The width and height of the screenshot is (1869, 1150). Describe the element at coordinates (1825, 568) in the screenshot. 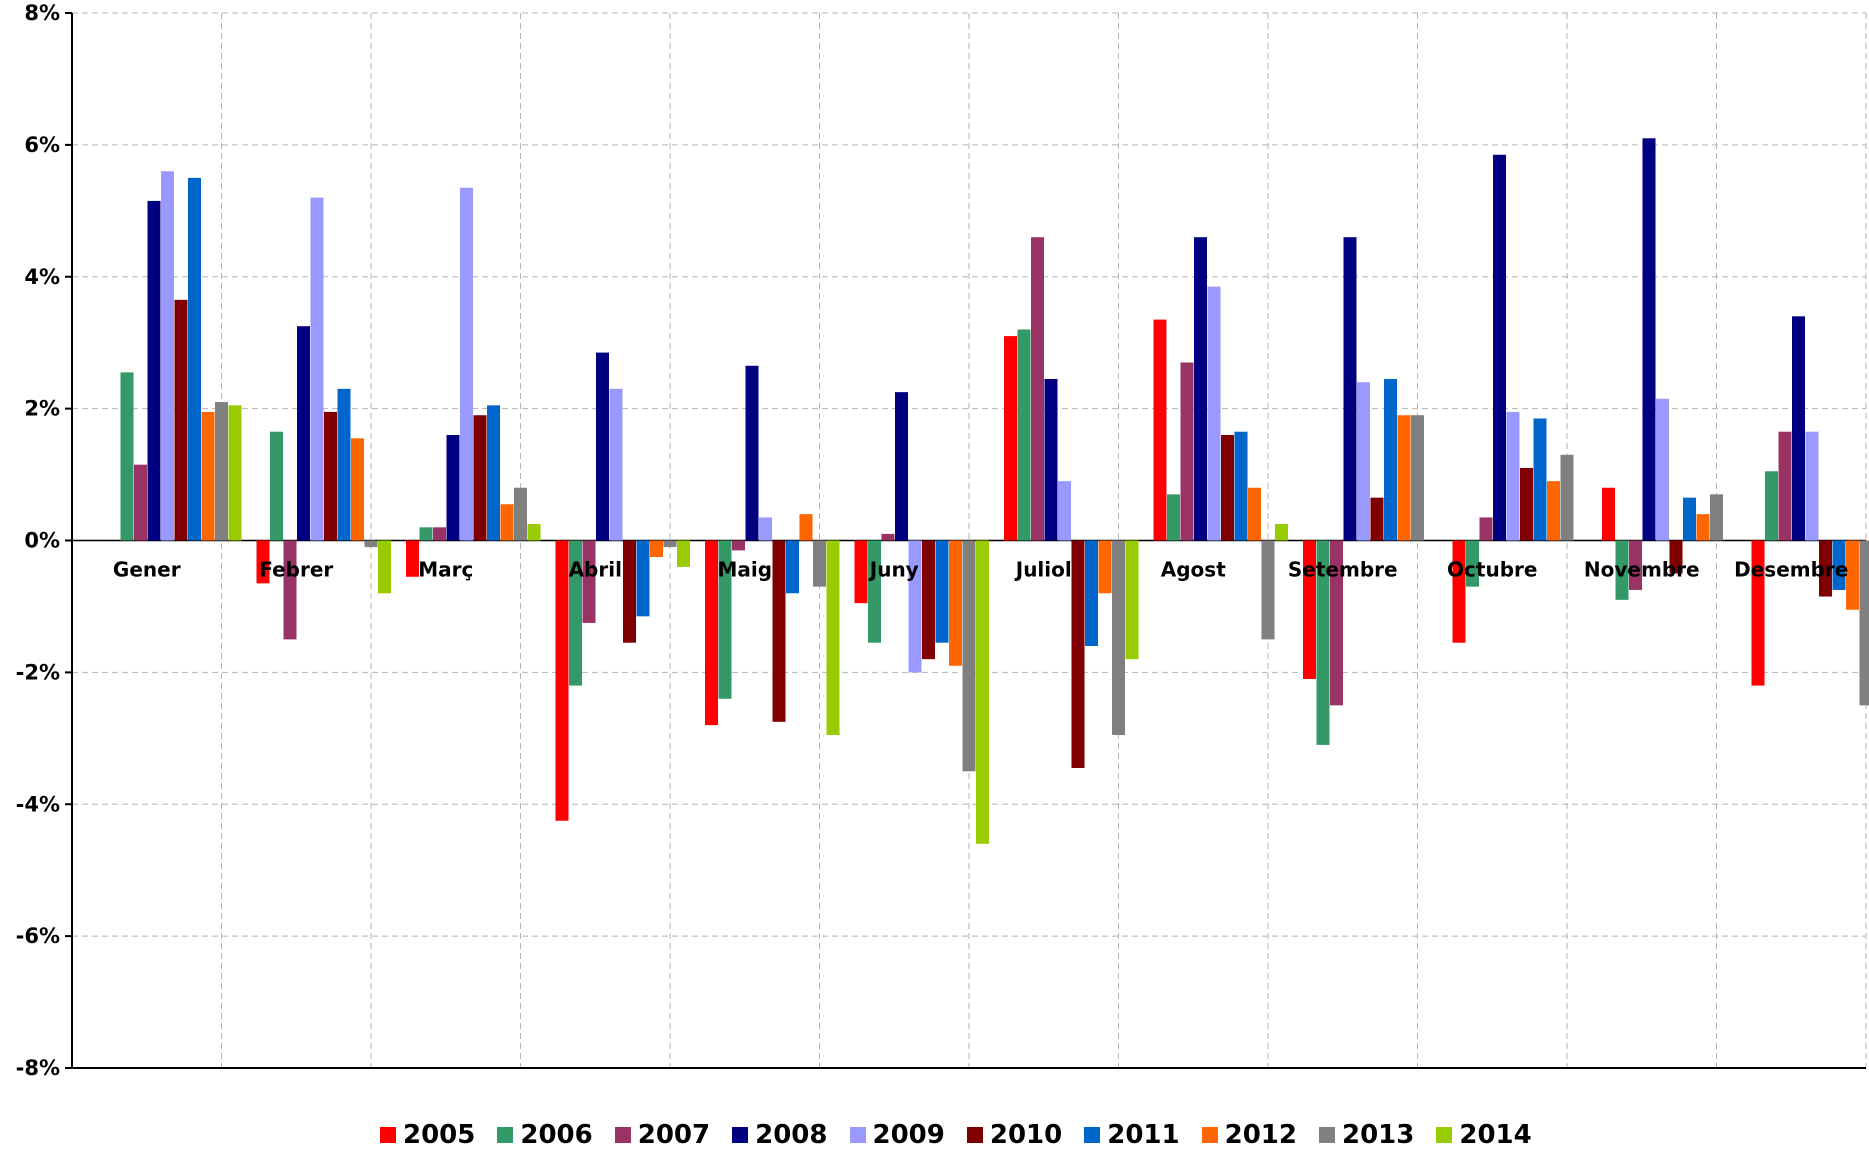

I see `bar-2010-Desembre` at that location.